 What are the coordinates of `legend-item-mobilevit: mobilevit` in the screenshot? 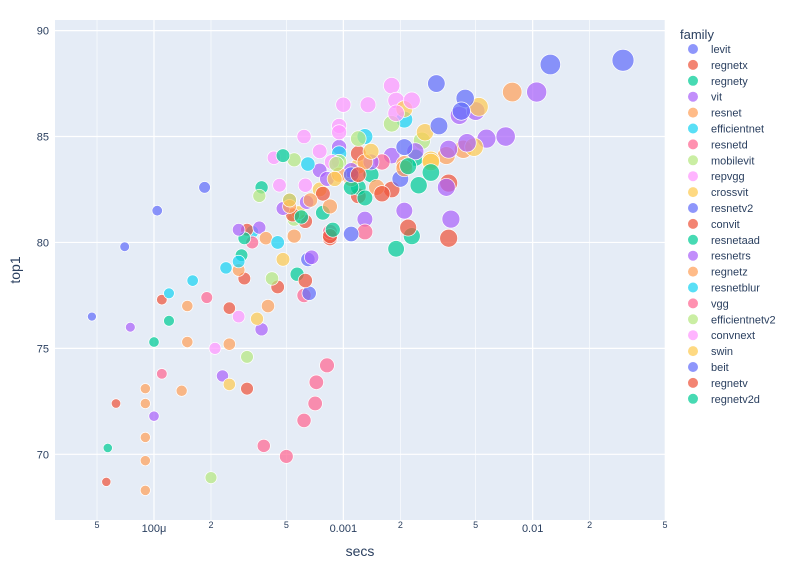 It's located at (721, 161).